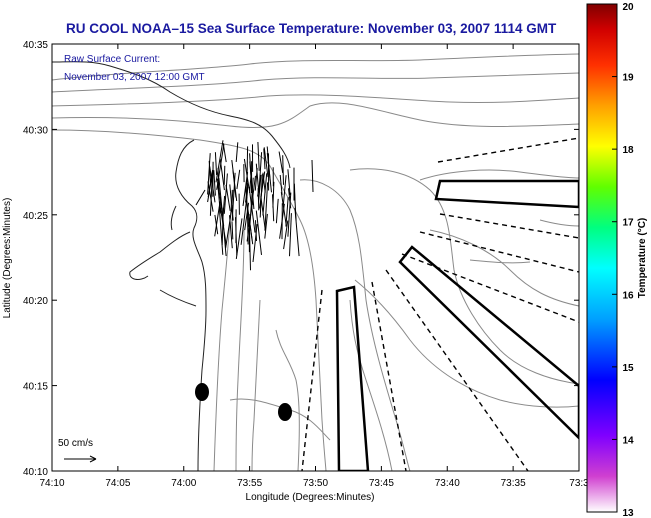  Describe the element at coordinates (51, 483) in the screenshot. I see `x-tick-label: 74:10` at that location.